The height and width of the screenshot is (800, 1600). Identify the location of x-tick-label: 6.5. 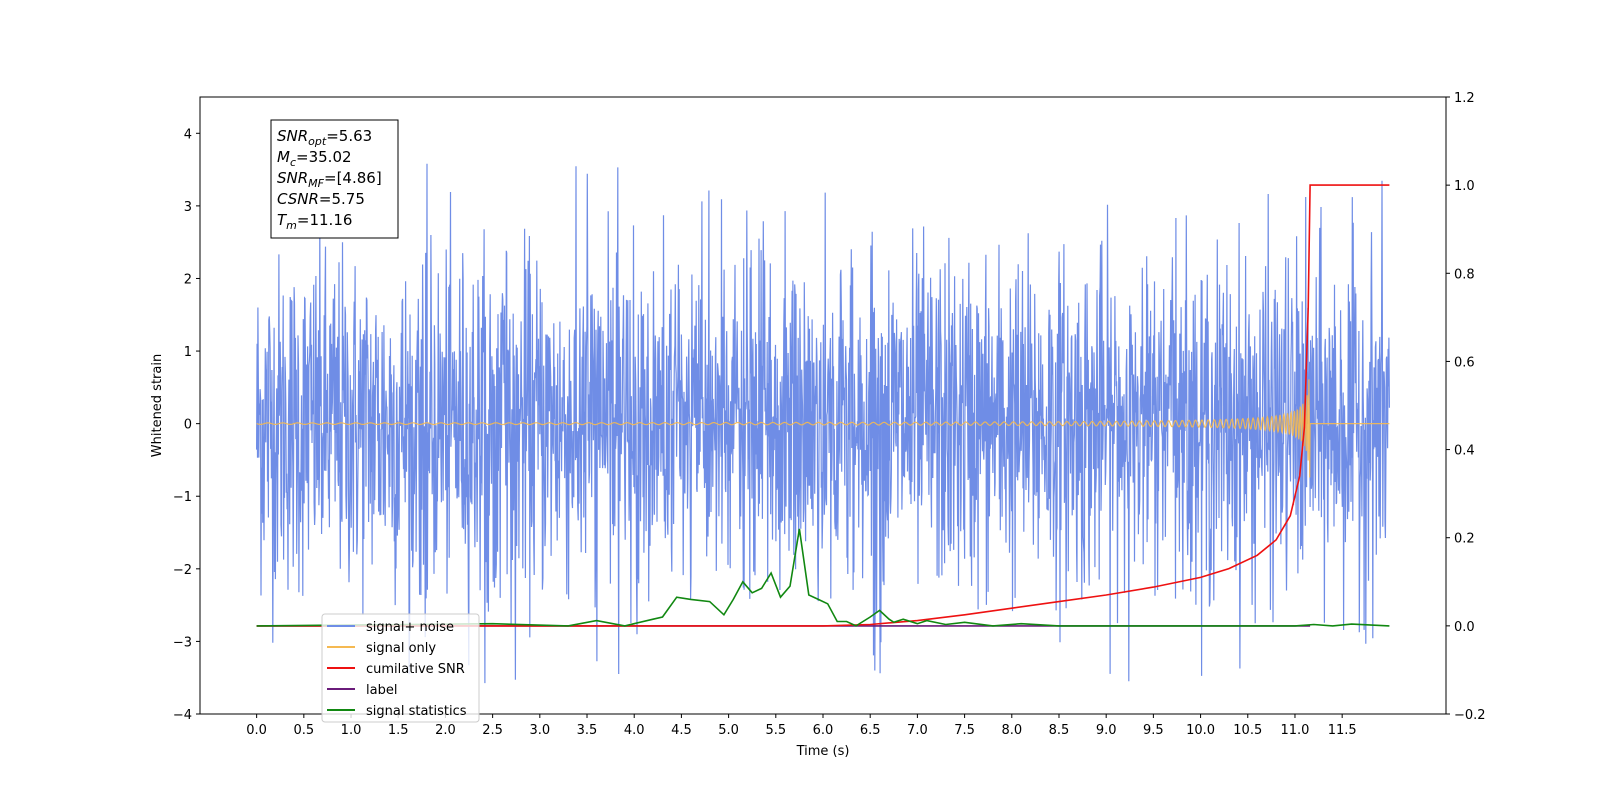
(870, 730).